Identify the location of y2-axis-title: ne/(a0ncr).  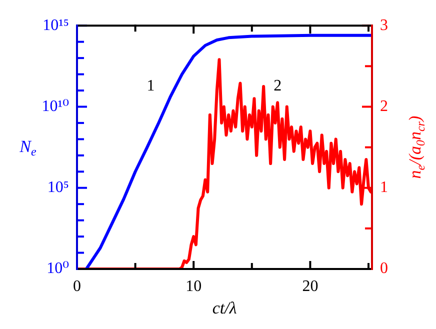
(416, 147).